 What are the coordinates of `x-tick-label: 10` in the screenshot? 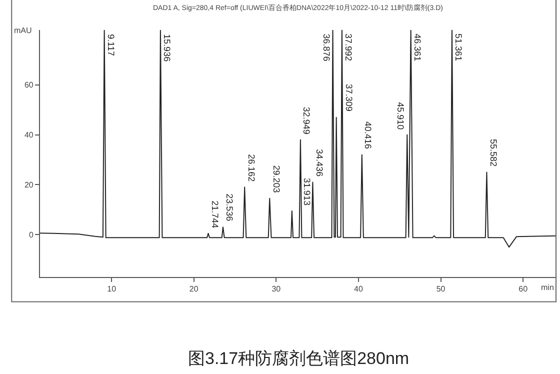 It's located at (112, 289).